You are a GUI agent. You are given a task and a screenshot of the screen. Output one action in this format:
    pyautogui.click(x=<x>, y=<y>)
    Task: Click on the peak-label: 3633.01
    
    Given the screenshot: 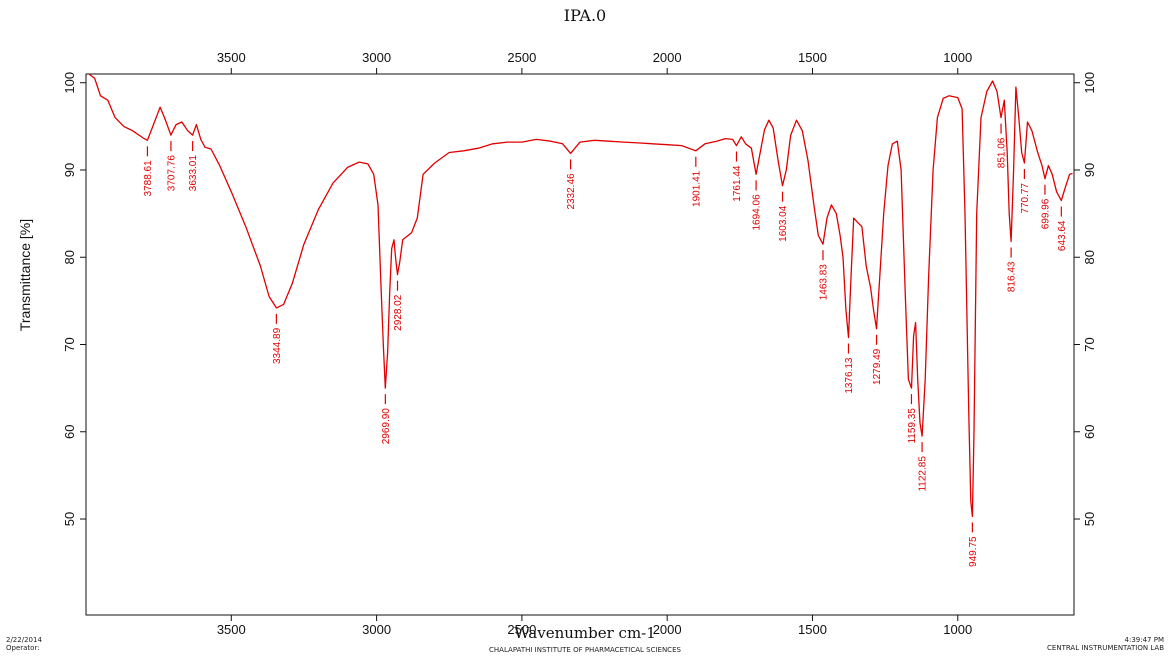 What is the action you would take?
    pyautogui.click(x=193, y=173)
    